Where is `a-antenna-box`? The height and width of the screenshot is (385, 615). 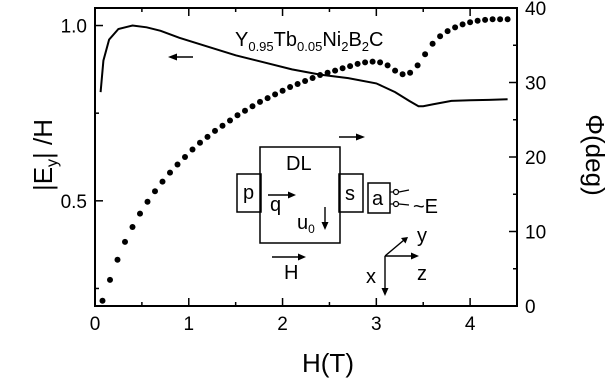
a-antenna-box is located at coordinates (379, 198).